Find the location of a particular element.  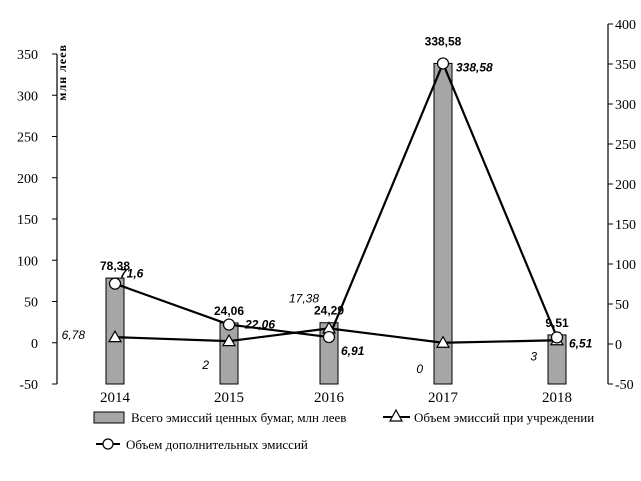

bar-value-label: 78,38 is located at coordinates (115, 266).